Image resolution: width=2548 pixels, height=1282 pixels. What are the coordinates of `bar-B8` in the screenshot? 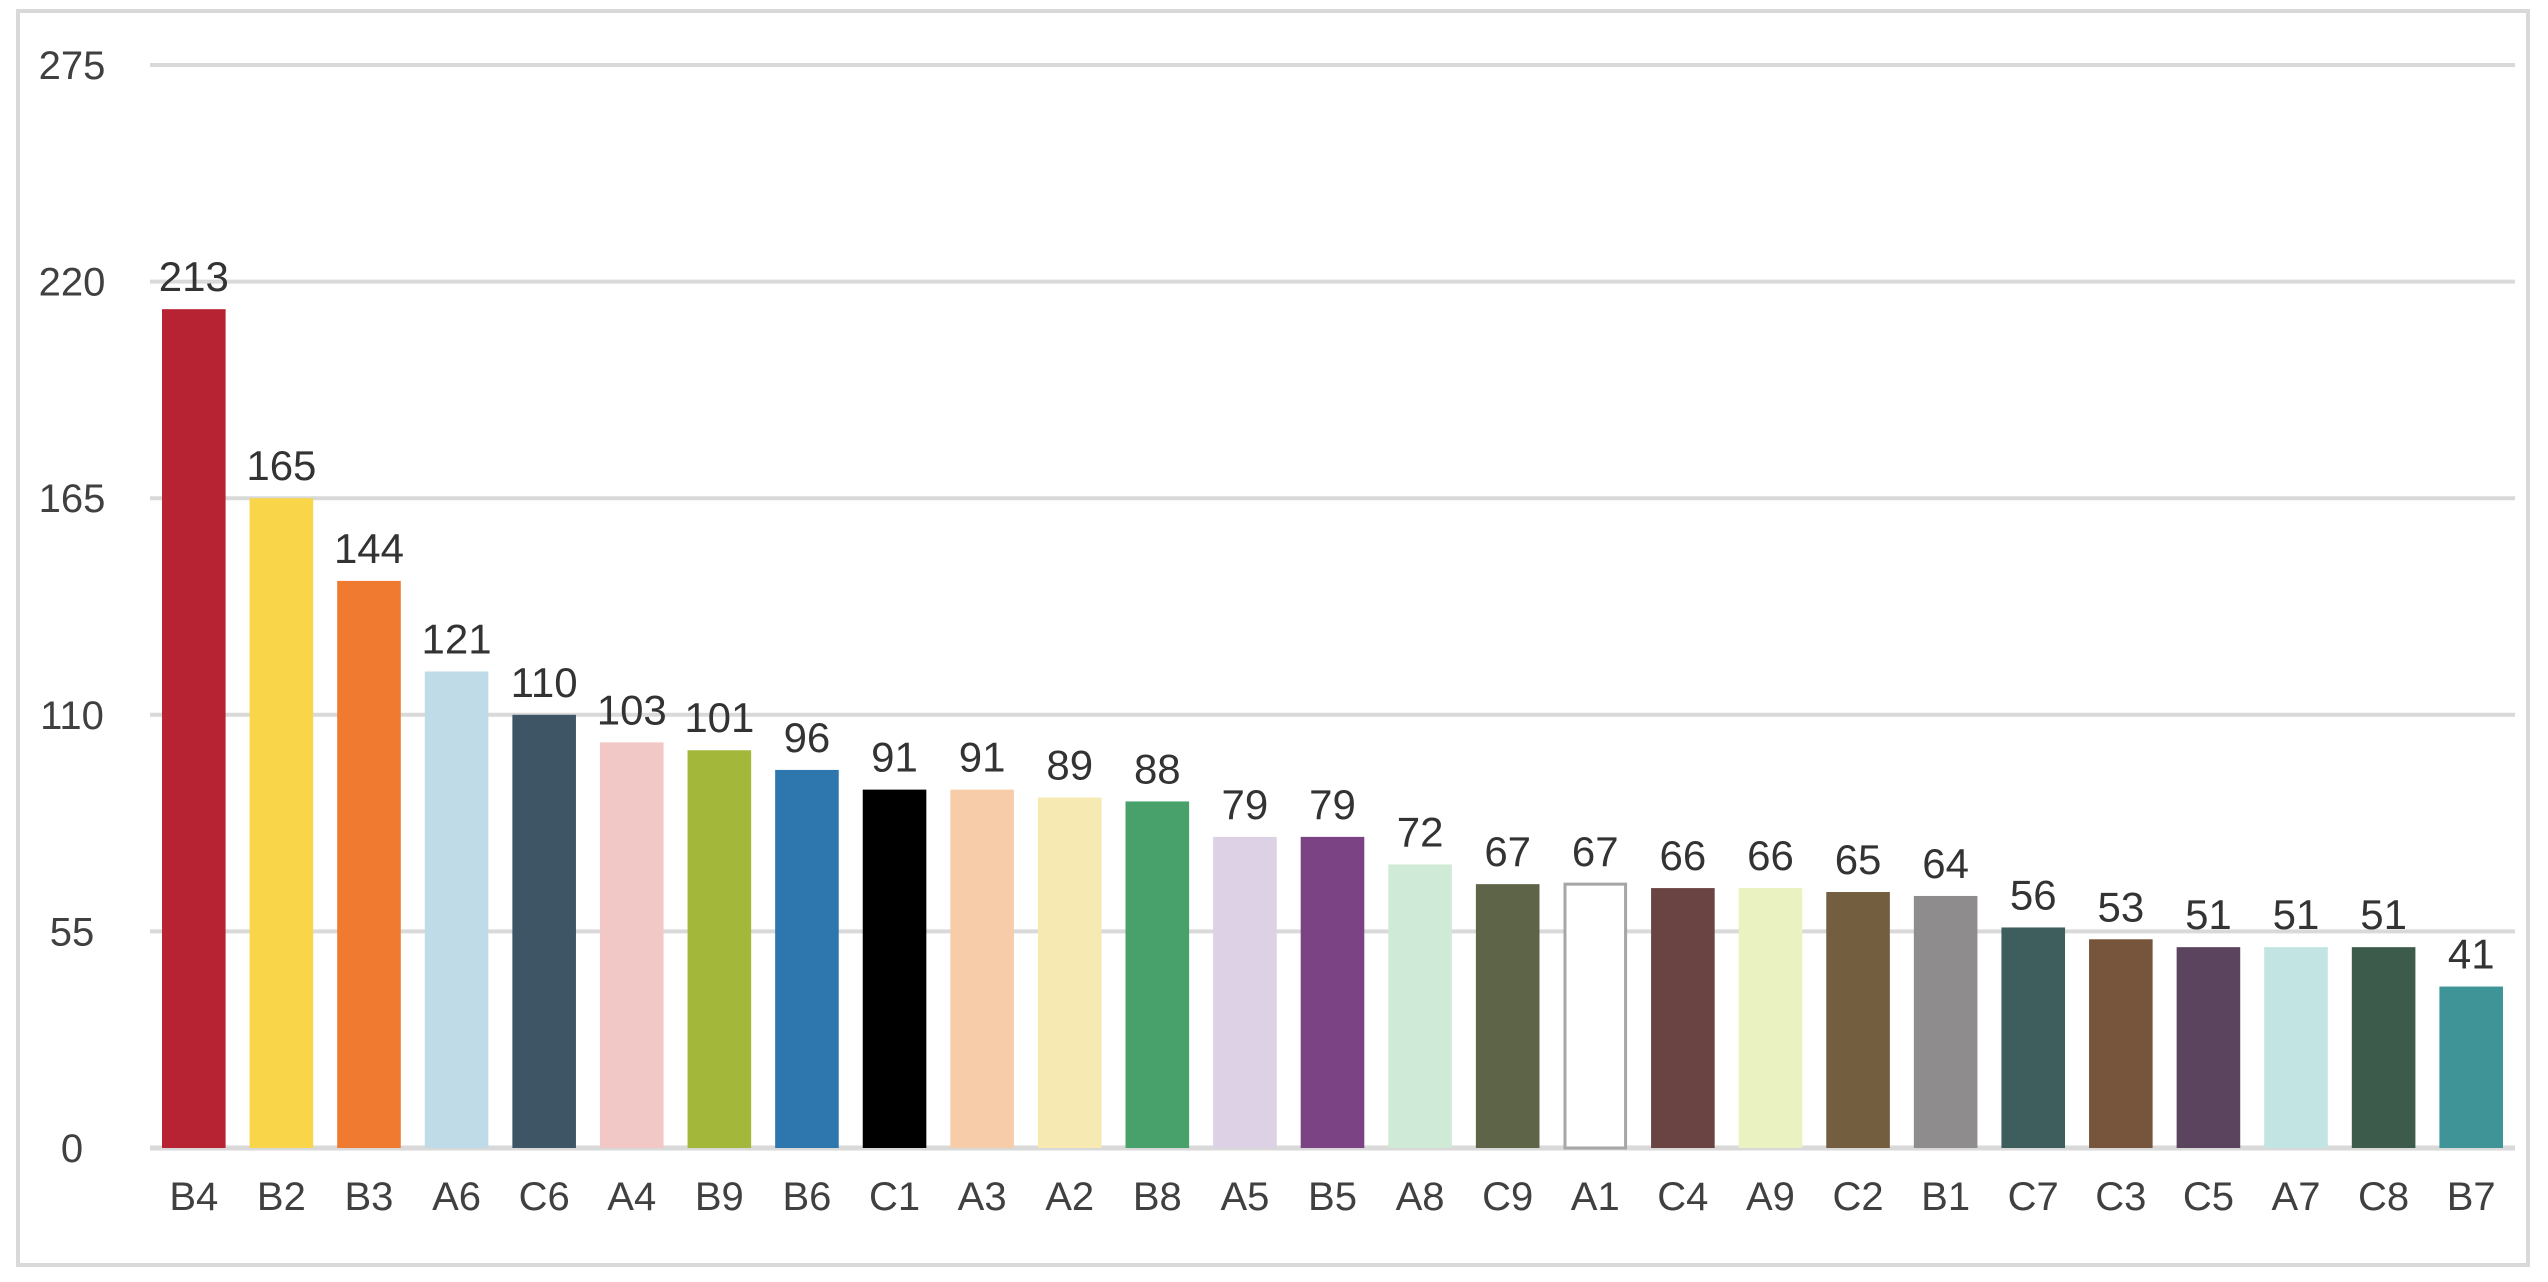 It's located at (1157, 974).